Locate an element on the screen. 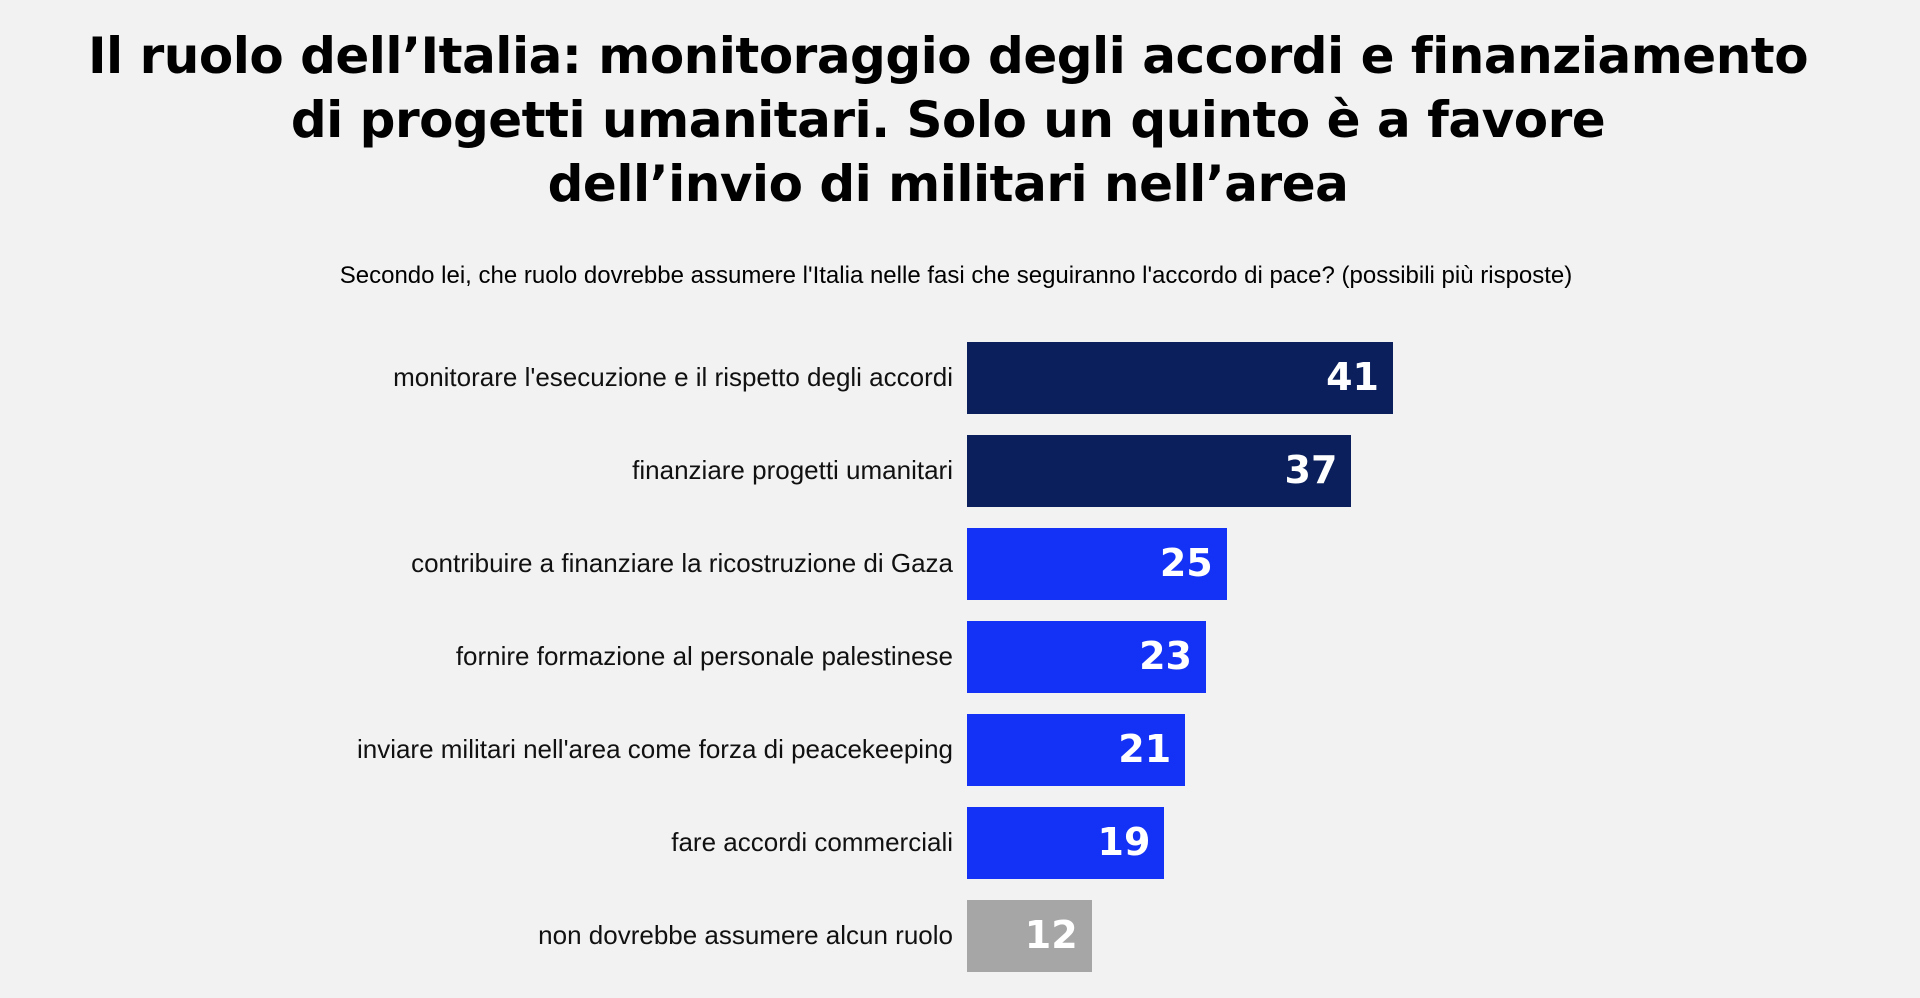 Image resolution: width=1920 pixels, height=998 pixels. data-label: 25 is located at coordinates (1186, 563).